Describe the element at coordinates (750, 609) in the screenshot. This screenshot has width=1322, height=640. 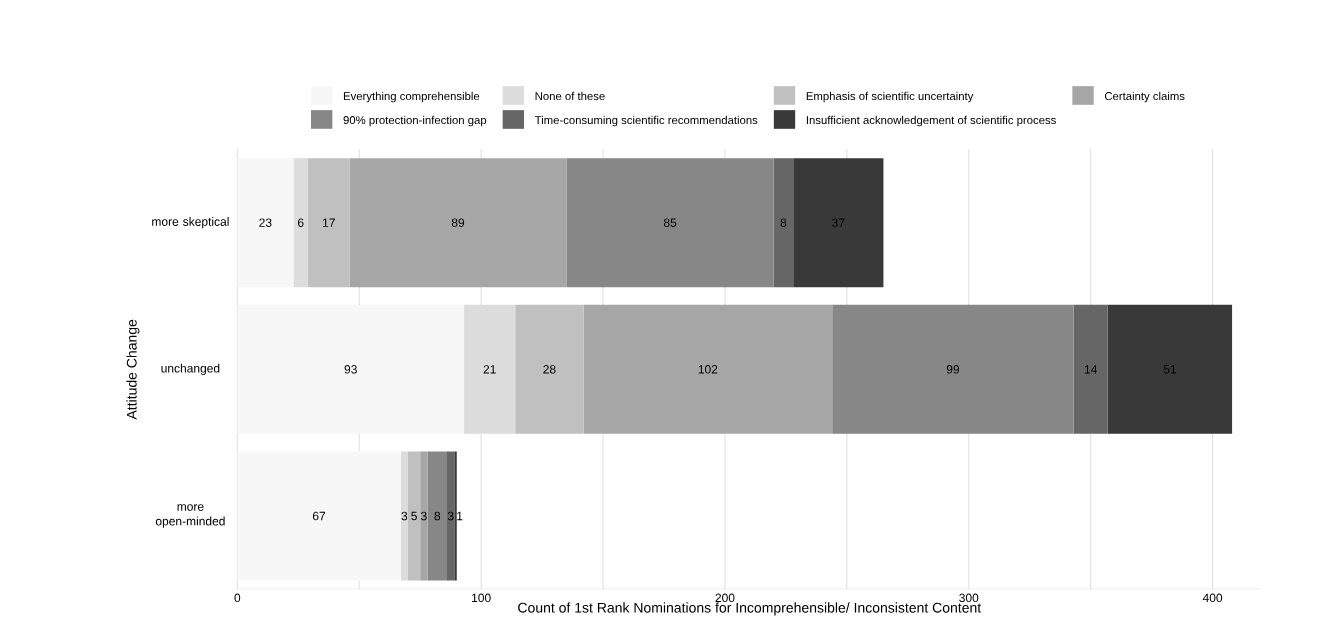
I see `x-axis-title: Count of 1st Rank Nominations for Incomprehensible/ Inconsistent Content` at that location.